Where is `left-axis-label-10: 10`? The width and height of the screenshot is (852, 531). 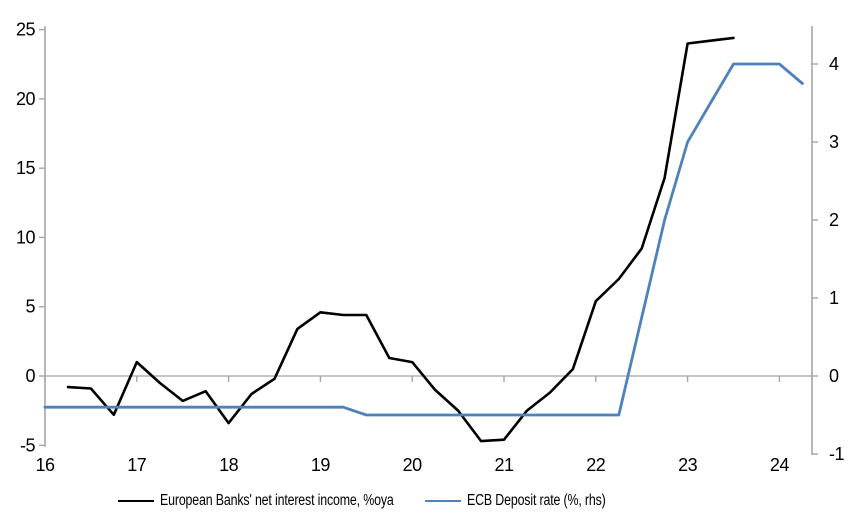 left-axis-label-10: 10 is located at coordinates (26, 237).